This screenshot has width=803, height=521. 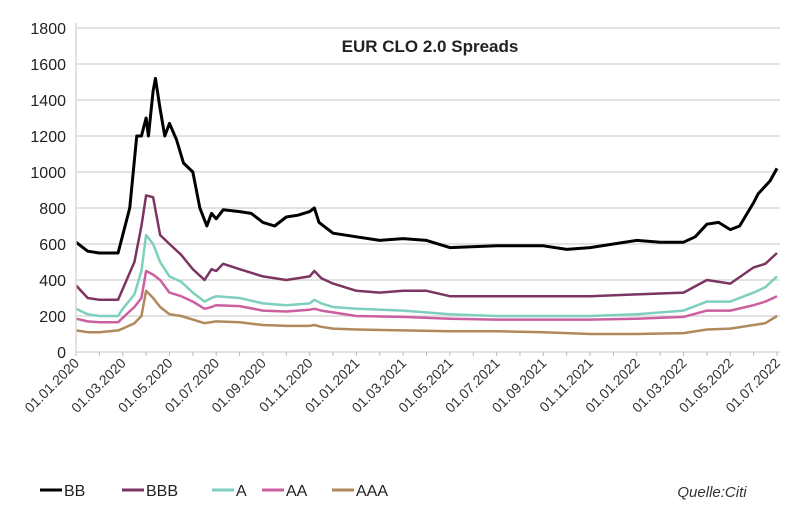 What do you see at coordinates (712, 492) in the screenshot?
I see `source-label: Quelle:Citi` at bounding box center [712, 492].